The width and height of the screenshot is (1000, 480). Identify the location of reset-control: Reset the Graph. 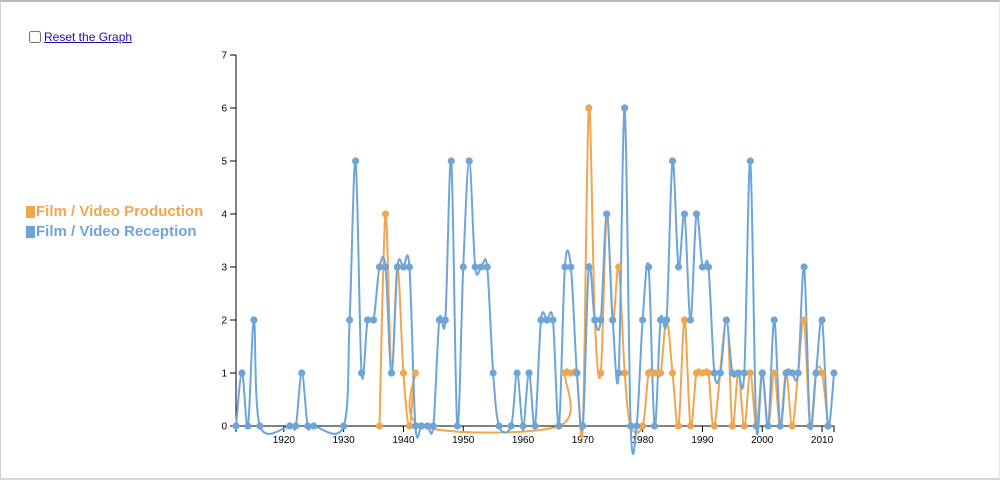
(80, 37).